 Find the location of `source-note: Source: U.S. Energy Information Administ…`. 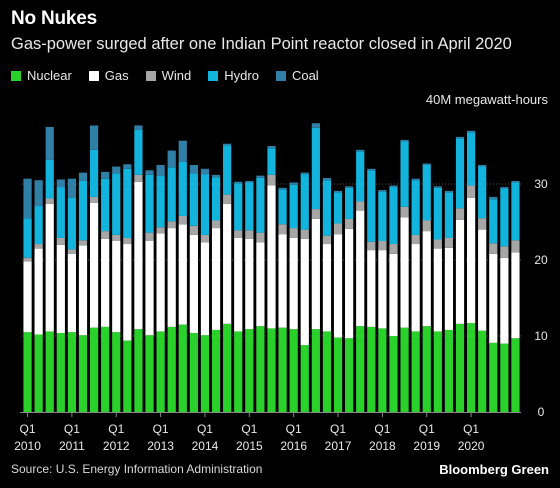

source-note: Source: U.S. Energy Information Administ… is located at coordinates (137, 469).